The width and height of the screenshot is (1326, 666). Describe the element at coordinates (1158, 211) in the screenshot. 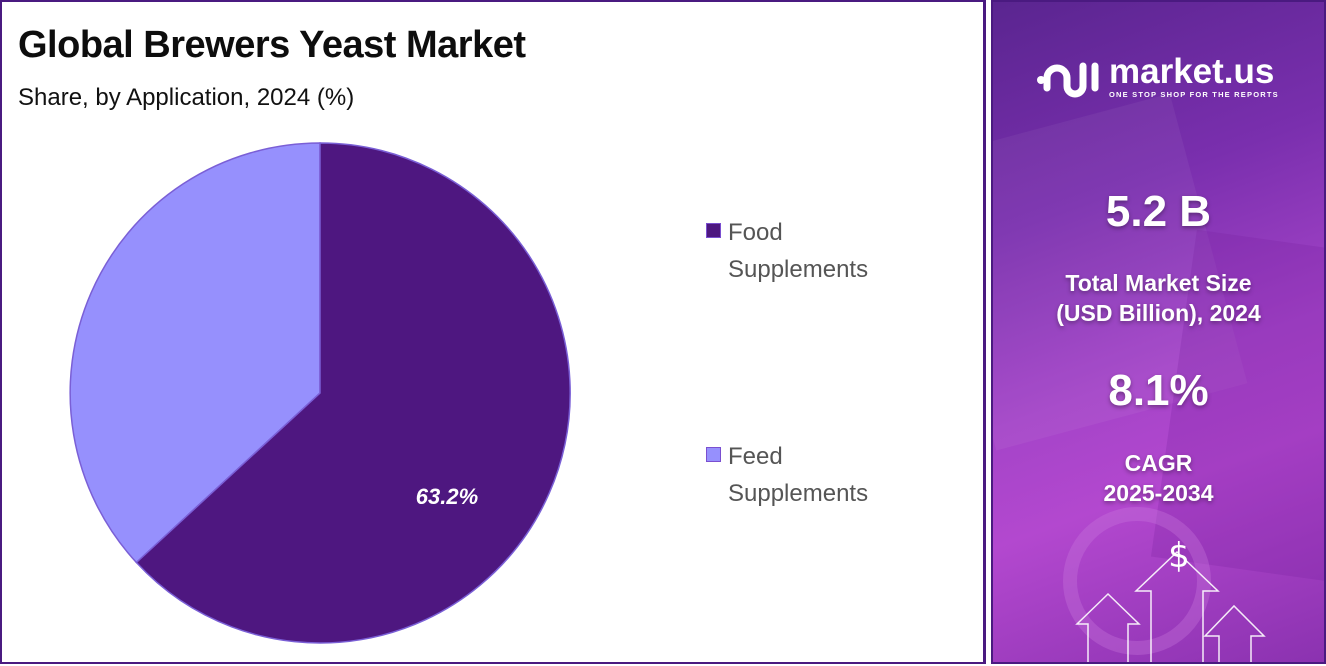

I see `market-size-value: 5.2 B` at that location.